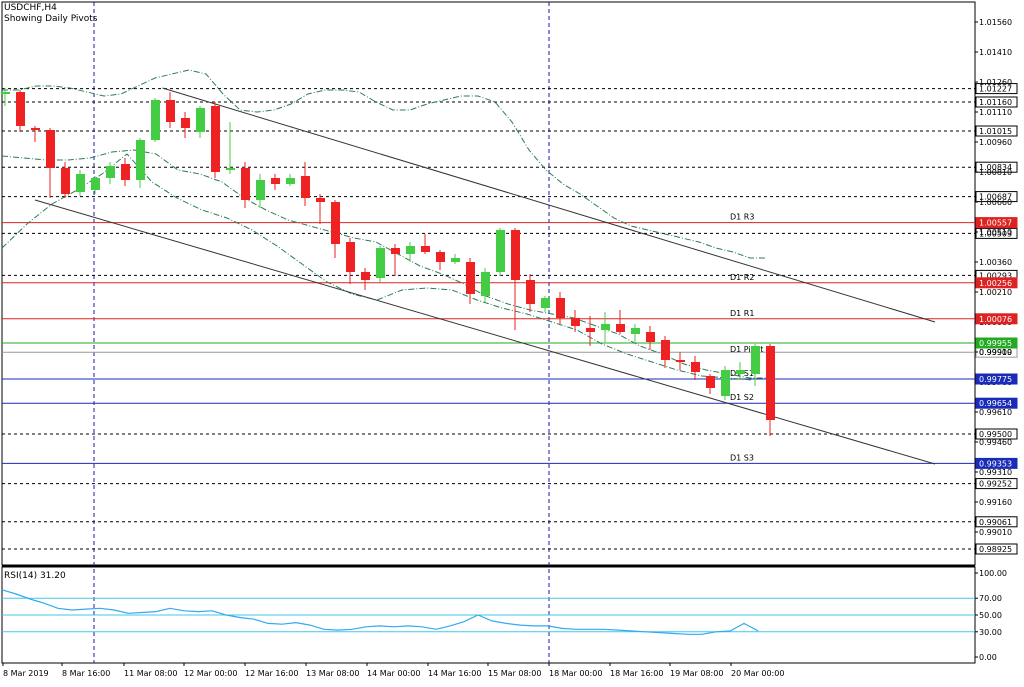 The width and height of the screenshot is (1024, 687). What do you see at coordinates (995, 275) in the screenshot?
I see `price-level-label: 1.00293` at bounding box center [995, 275].